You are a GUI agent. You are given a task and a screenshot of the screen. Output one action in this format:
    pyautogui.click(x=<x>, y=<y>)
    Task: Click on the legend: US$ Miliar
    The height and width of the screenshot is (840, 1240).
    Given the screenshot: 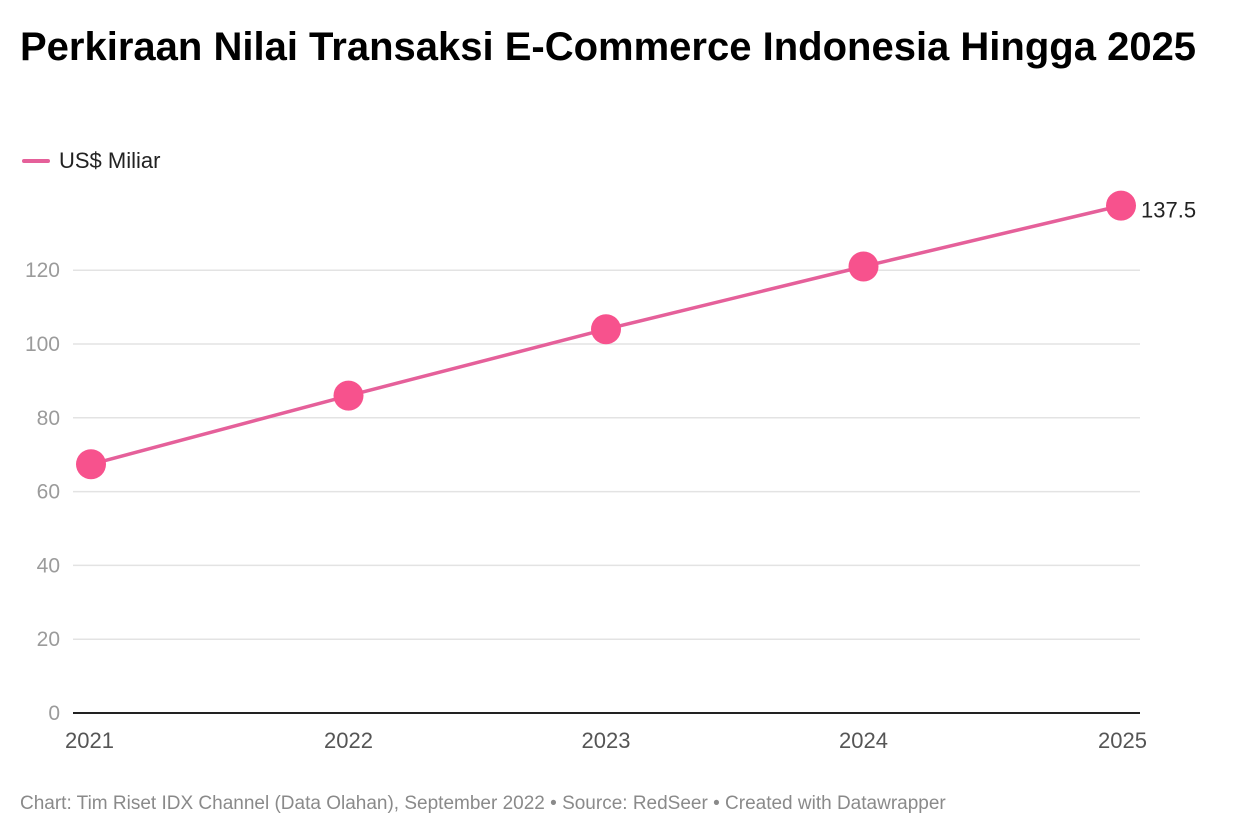 What is the action you would take?
    pyautogui.click(x=91, y=161)
    